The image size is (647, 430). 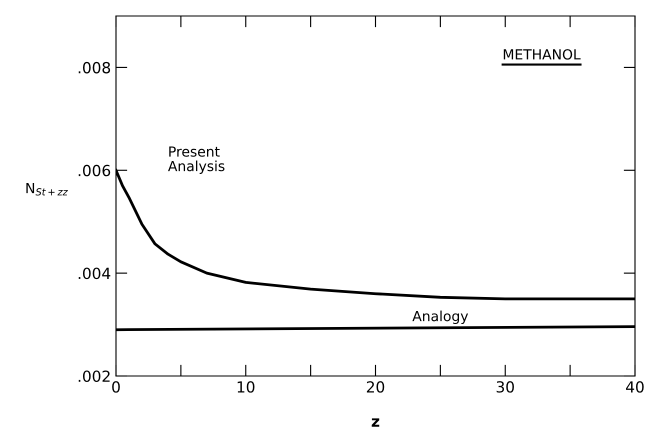 I want to click on x-tick-label: 10, so click(x=246, y=387).